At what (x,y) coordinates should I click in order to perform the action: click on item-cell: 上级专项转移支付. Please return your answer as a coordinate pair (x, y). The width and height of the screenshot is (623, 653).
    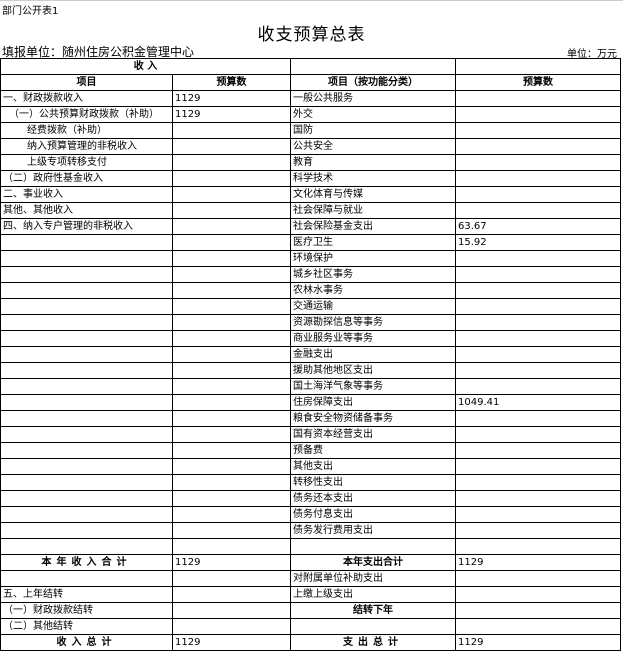
    Looking at the image, I should click on (86, 162).